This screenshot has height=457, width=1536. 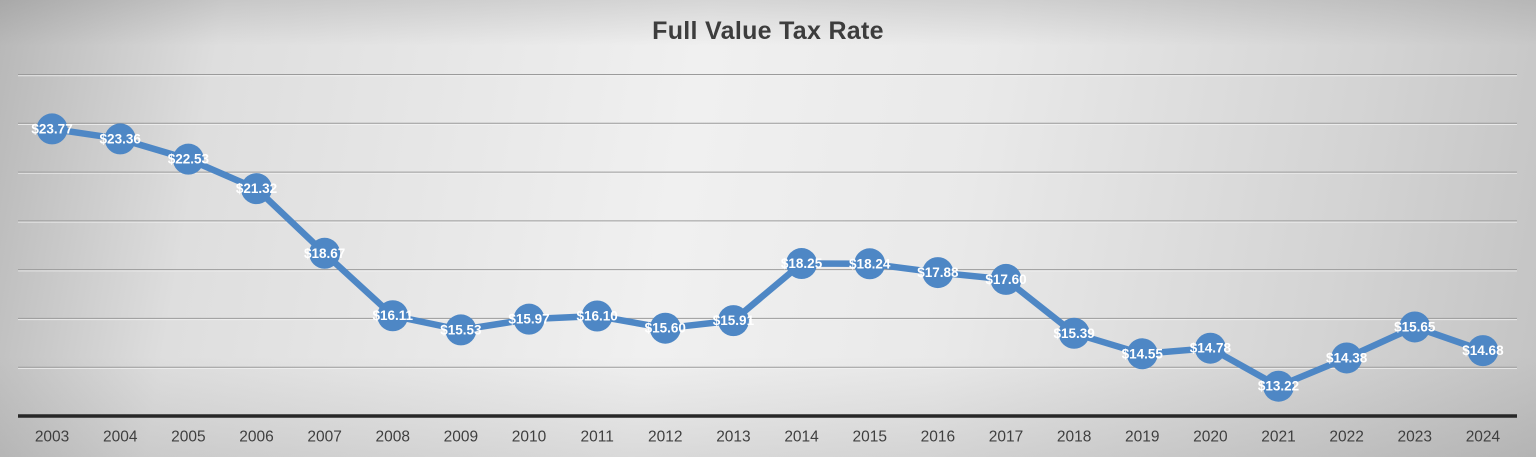 I want to click on data-label: $18.67, so click(x=324, y=253).